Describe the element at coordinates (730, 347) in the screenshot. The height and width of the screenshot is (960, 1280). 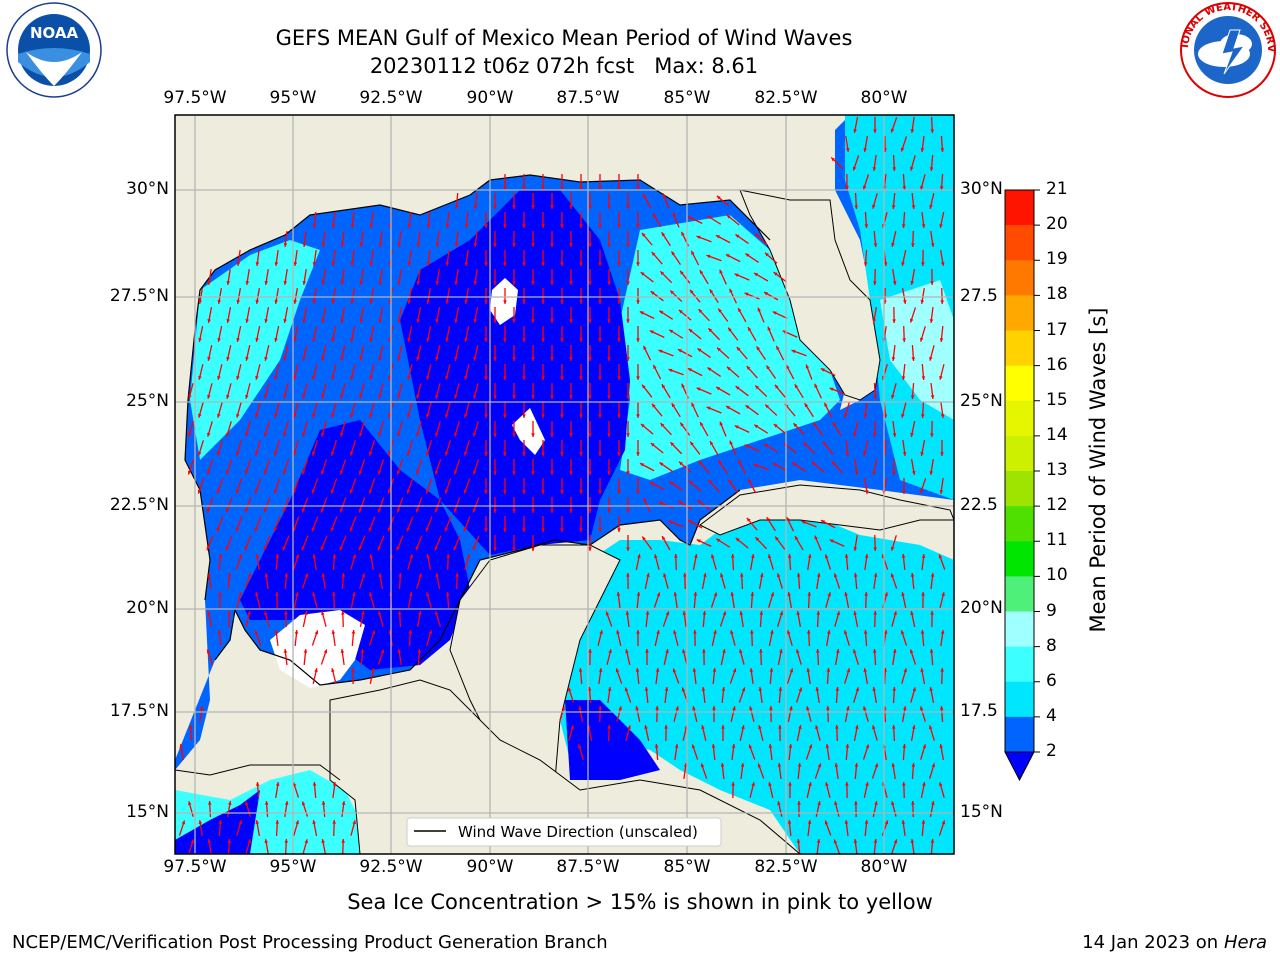
I see `shade-eastern-gulf` at that location.